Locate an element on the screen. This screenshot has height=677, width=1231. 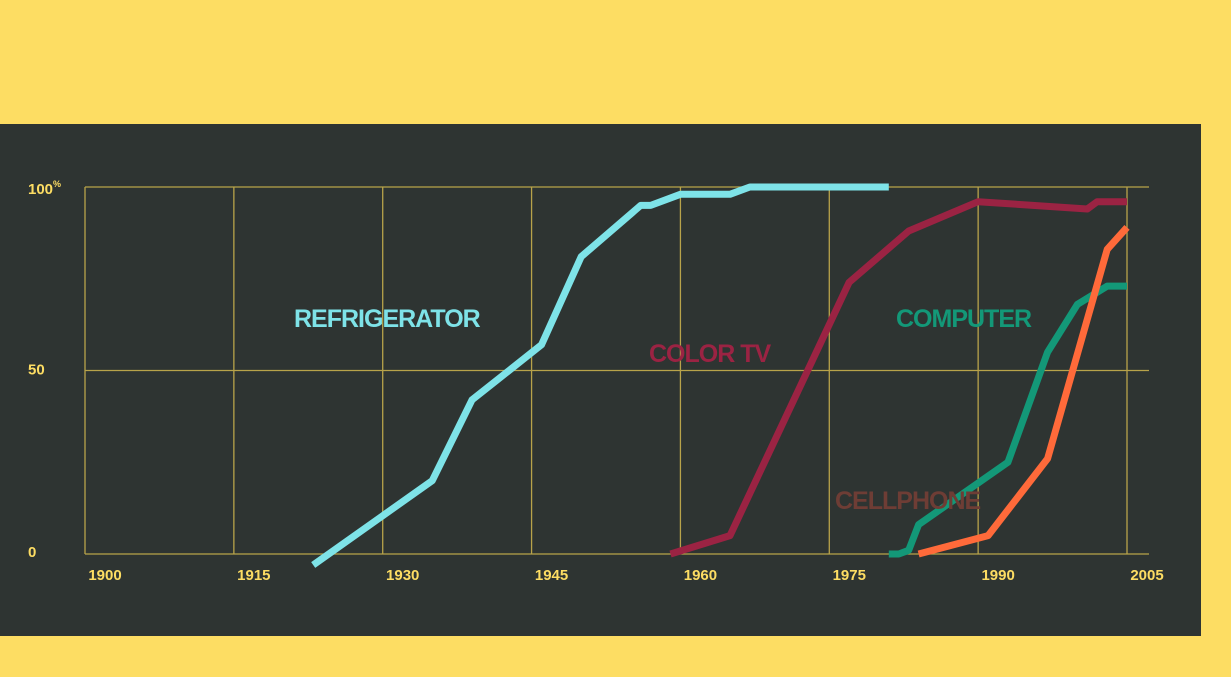
y-tick-value: 0 is located at coordinates (32, 552).